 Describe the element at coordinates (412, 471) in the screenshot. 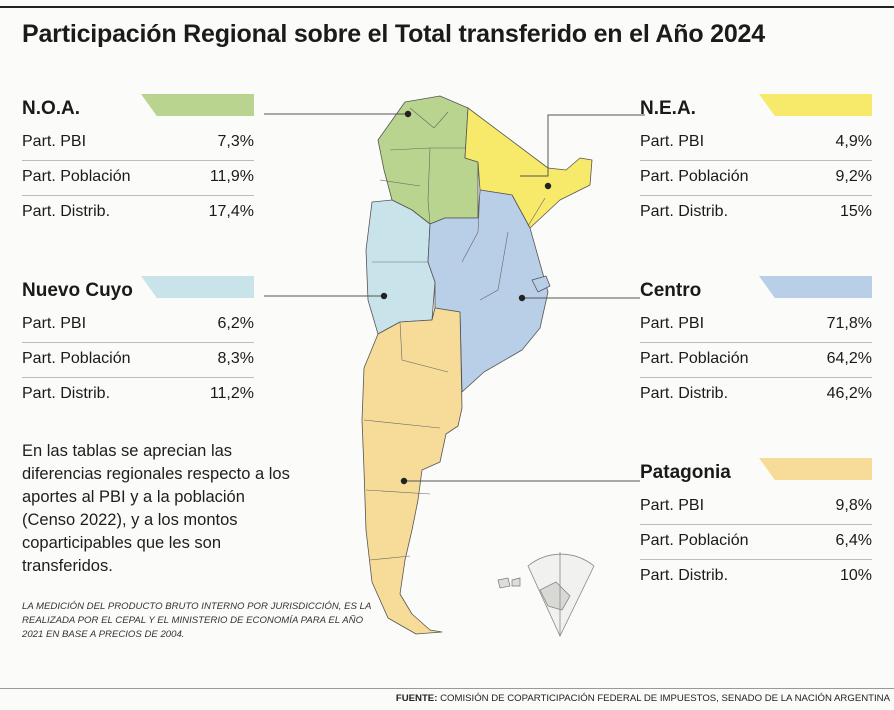

I see `map-region-patagonia` at that location.